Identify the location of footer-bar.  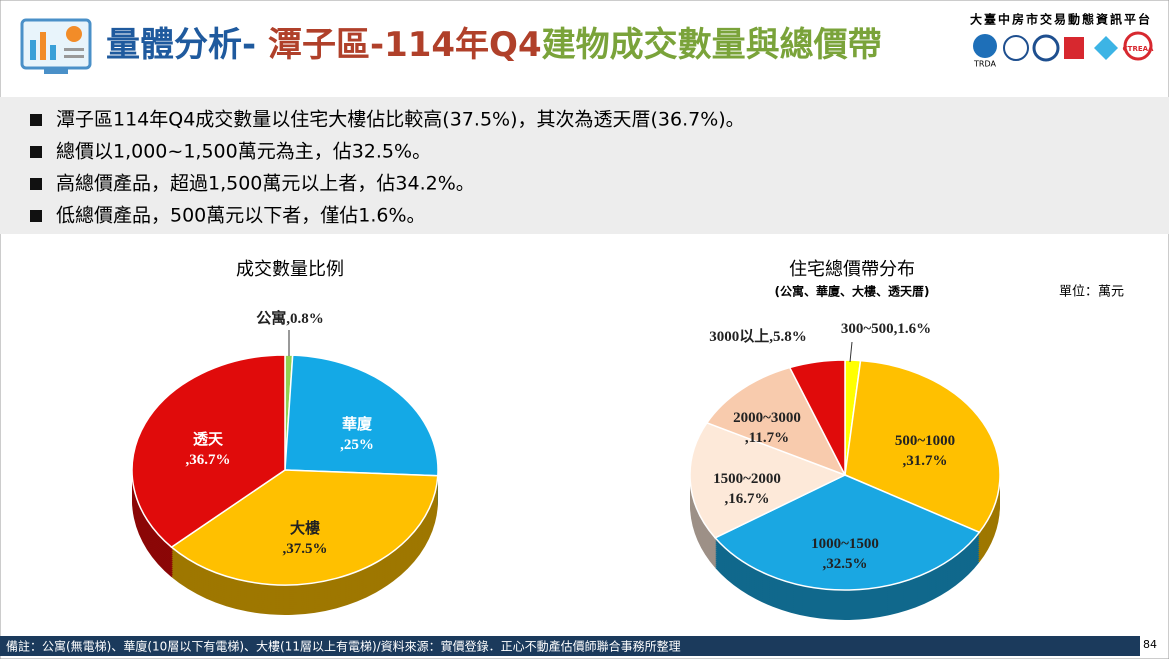
(570, 646).